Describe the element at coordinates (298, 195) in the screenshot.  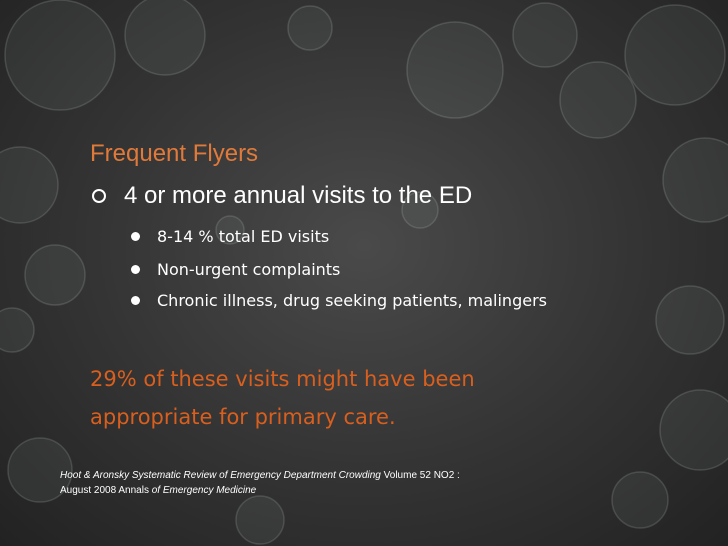
I see `main-bullet-text: 4 or more annual visits to the ED` at that location.